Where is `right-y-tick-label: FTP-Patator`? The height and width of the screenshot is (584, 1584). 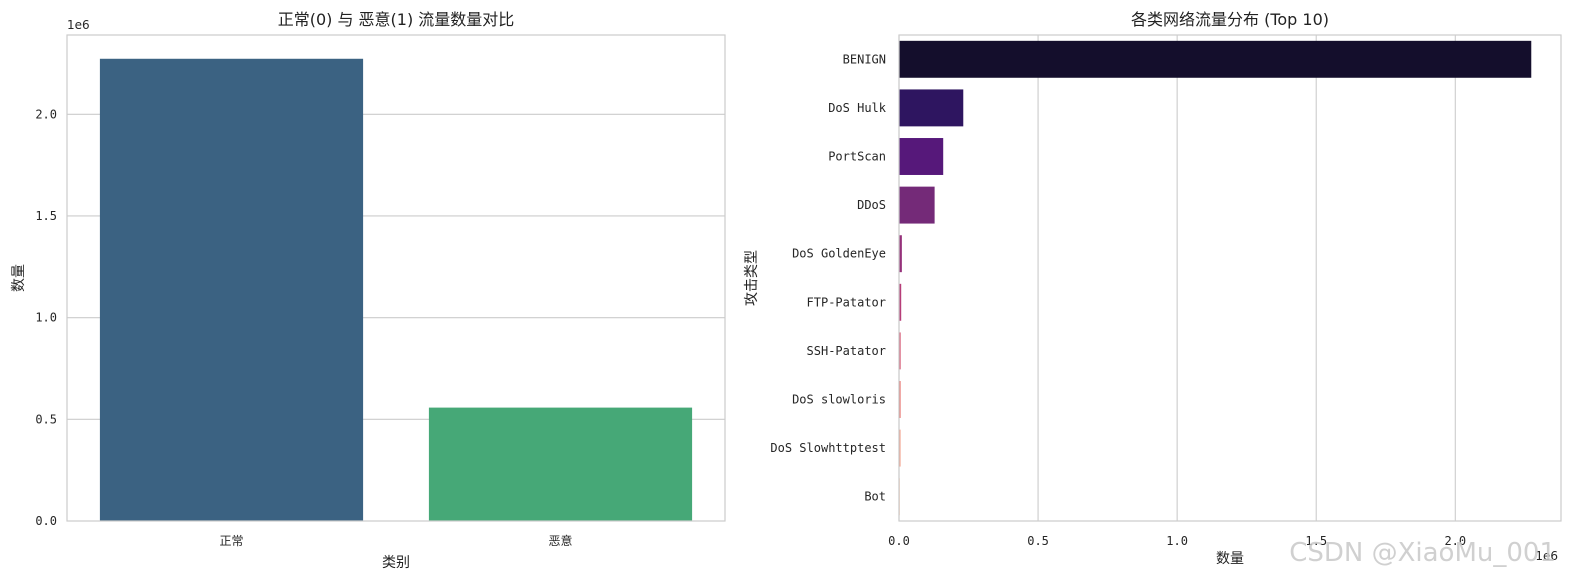 right-y-tick-label: FTP-Patator is located at coordinates (846, 302).